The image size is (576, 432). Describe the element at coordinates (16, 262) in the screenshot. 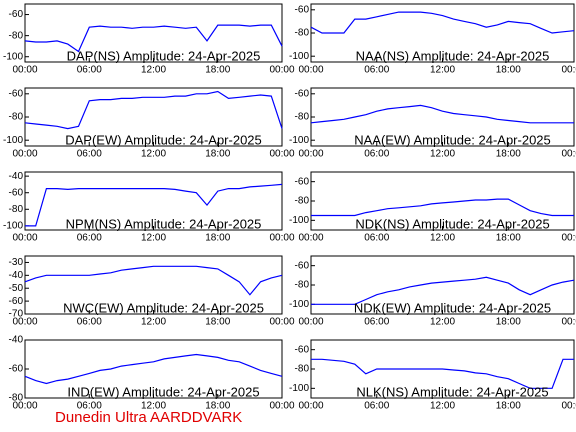

I see `y-tick-label: -30` at that location.